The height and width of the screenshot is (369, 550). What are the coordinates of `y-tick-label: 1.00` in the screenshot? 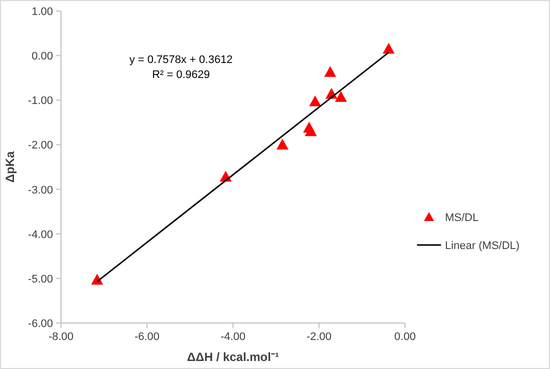 It's located at (42, 12).